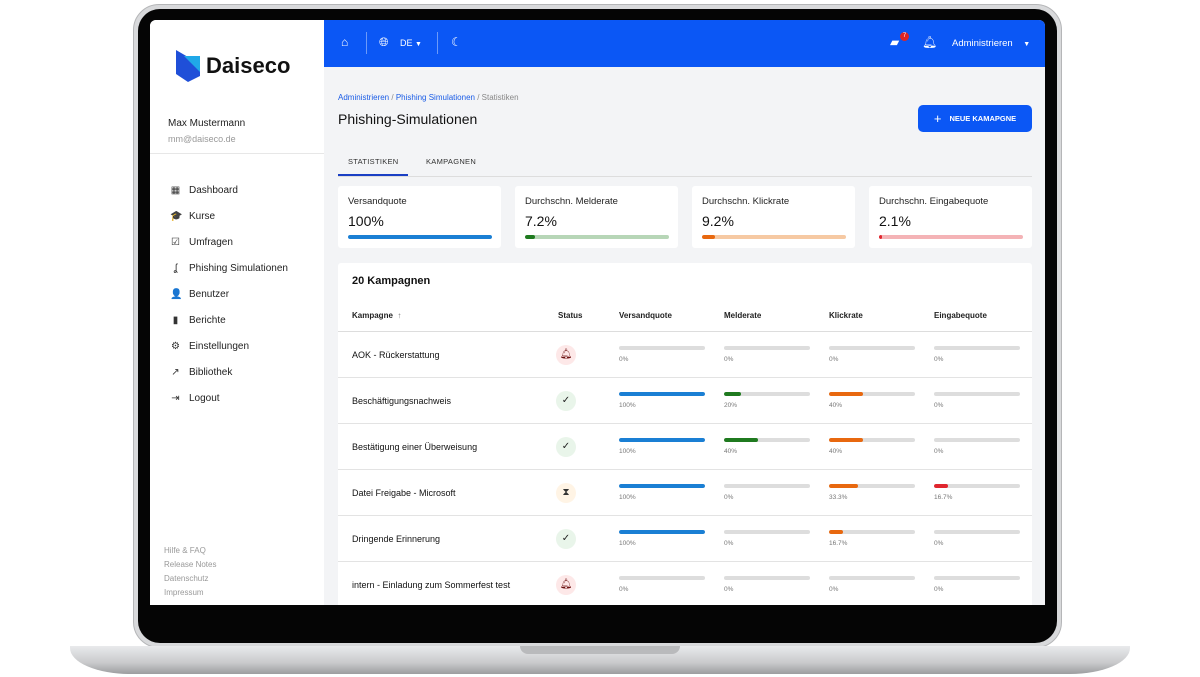  I want to click on chevron-down-icon: ▼, so click(418, 44).